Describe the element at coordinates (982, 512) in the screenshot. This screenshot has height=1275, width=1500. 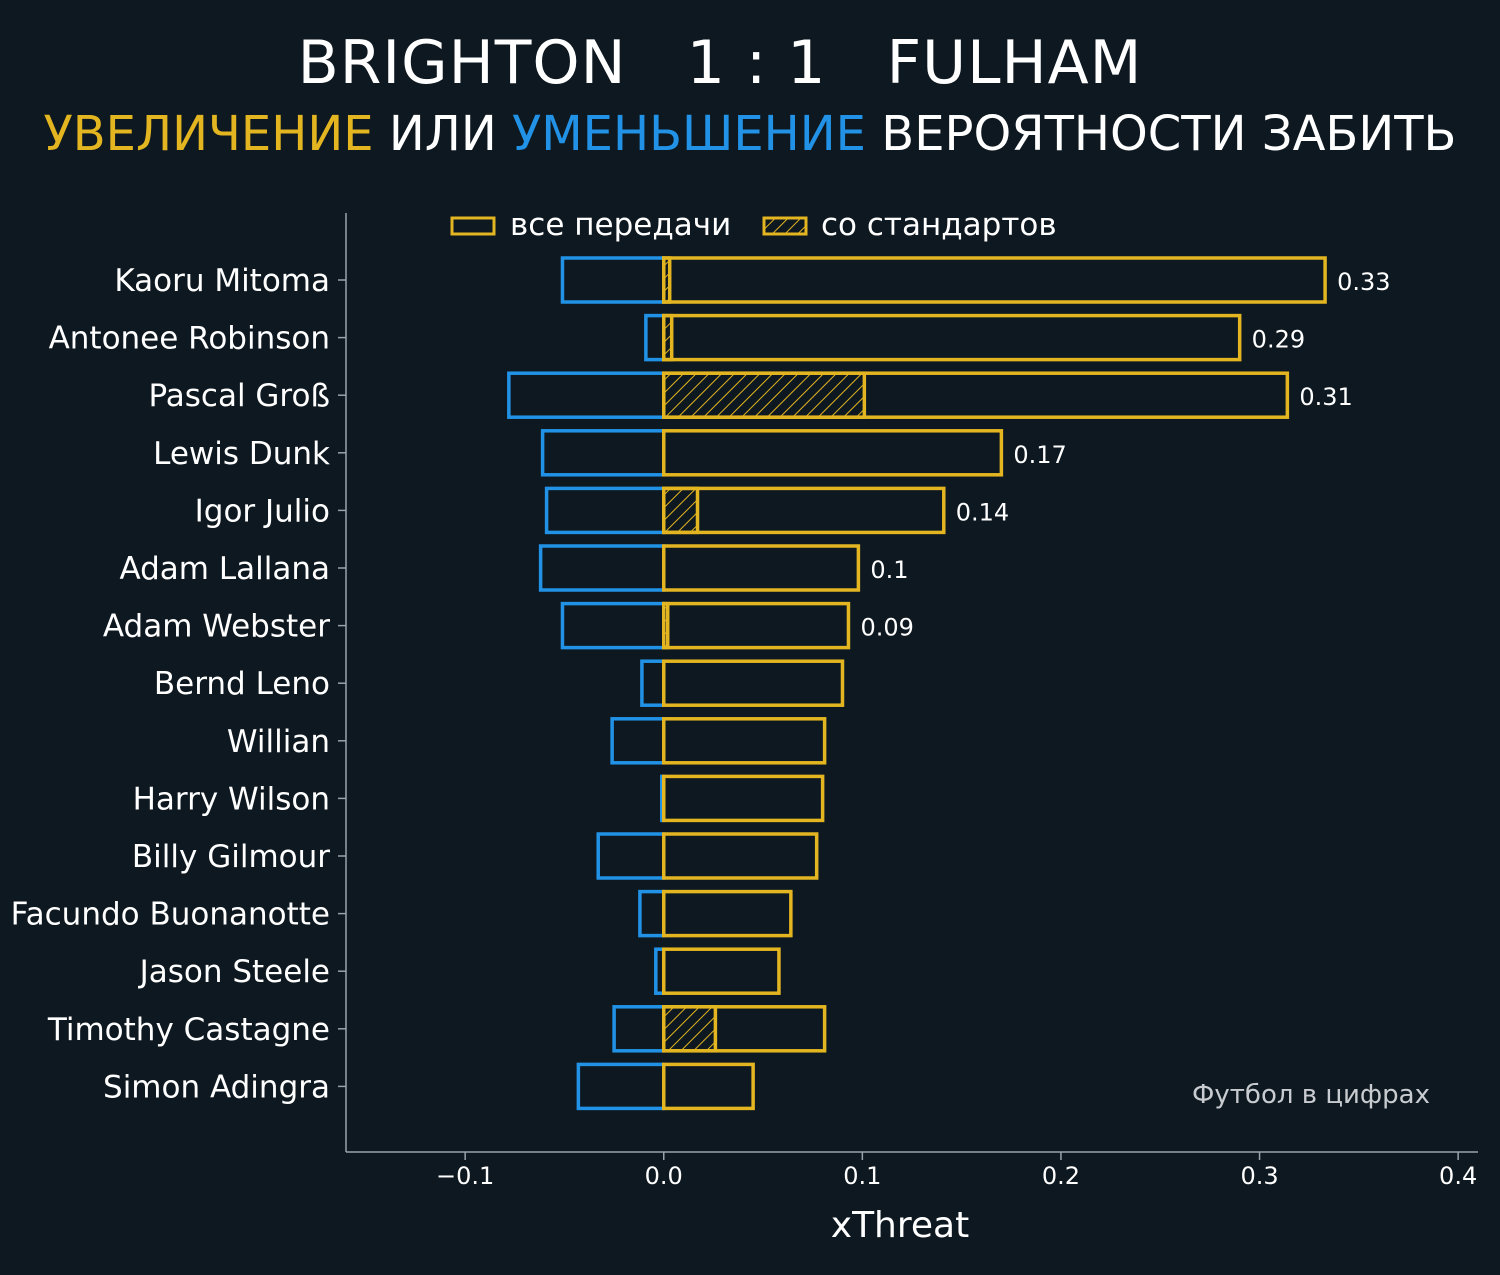
I see `data-label: 0.14` at that location.